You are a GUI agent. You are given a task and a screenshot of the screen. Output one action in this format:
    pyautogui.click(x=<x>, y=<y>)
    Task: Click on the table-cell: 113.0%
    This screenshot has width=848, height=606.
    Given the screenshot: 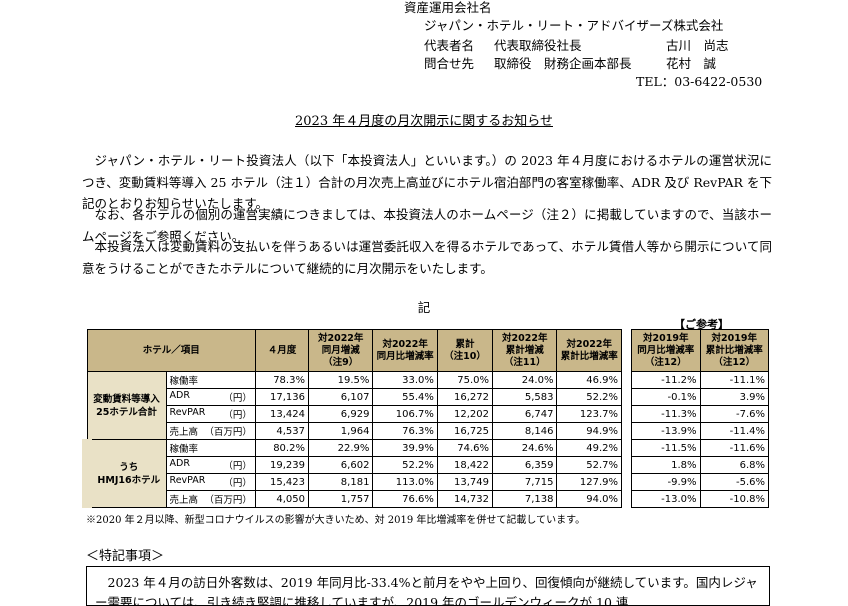 What is the action you would take?
    pyautogui.click(x=405, y=482)
    